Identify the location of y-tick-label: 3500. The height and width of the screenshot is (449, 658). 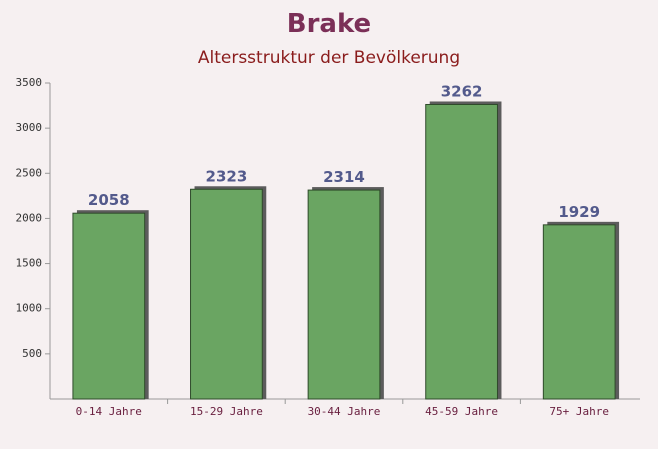
(29, 82).